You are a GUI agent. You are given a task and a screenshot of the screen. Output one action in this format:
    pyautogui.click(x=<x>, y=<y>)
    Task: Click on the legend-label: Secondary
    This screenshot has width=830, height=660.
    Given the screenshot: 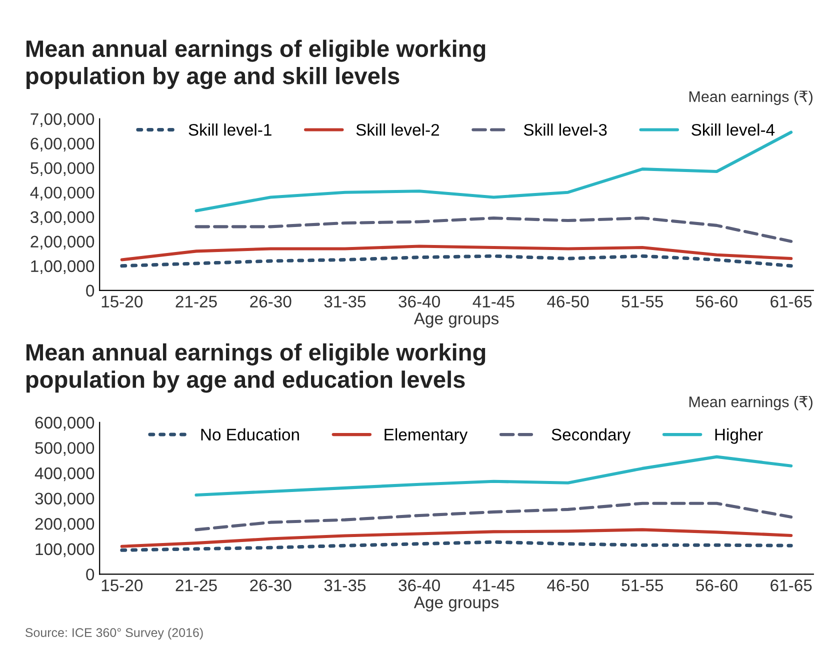 What is the action you would take?
    pyautogui.click(x=591, y=436)
    